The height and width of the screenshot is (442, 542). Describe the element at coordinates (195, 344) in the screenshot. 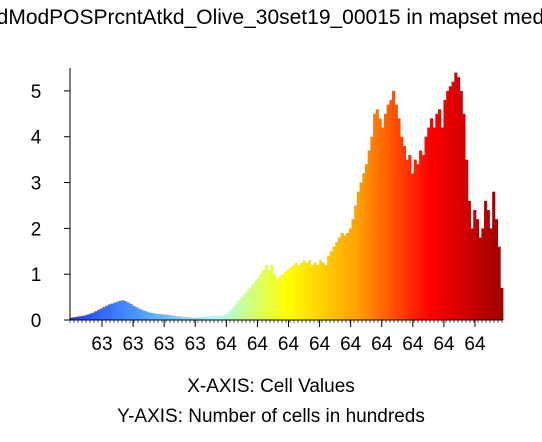

I see `x-tick-label: 63` at that location.